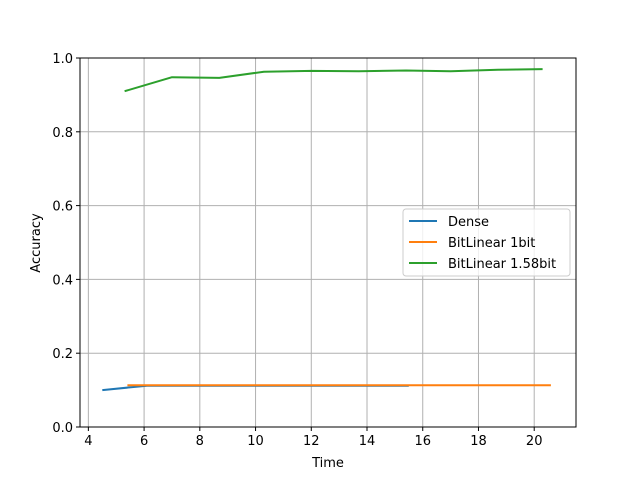  I want to click on x-tick-label: 8, so click(200, 441).